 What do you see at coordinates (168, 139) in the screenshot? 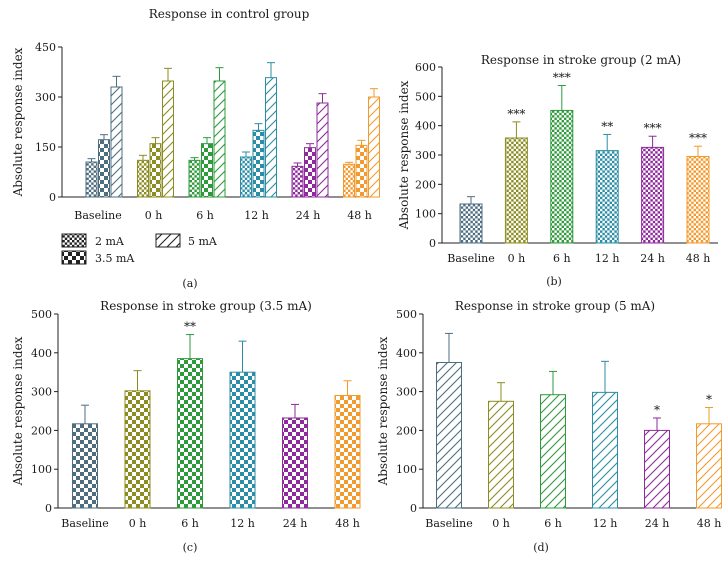
I see `bar-5-ma-0-h` at bounding box center [168, 139].